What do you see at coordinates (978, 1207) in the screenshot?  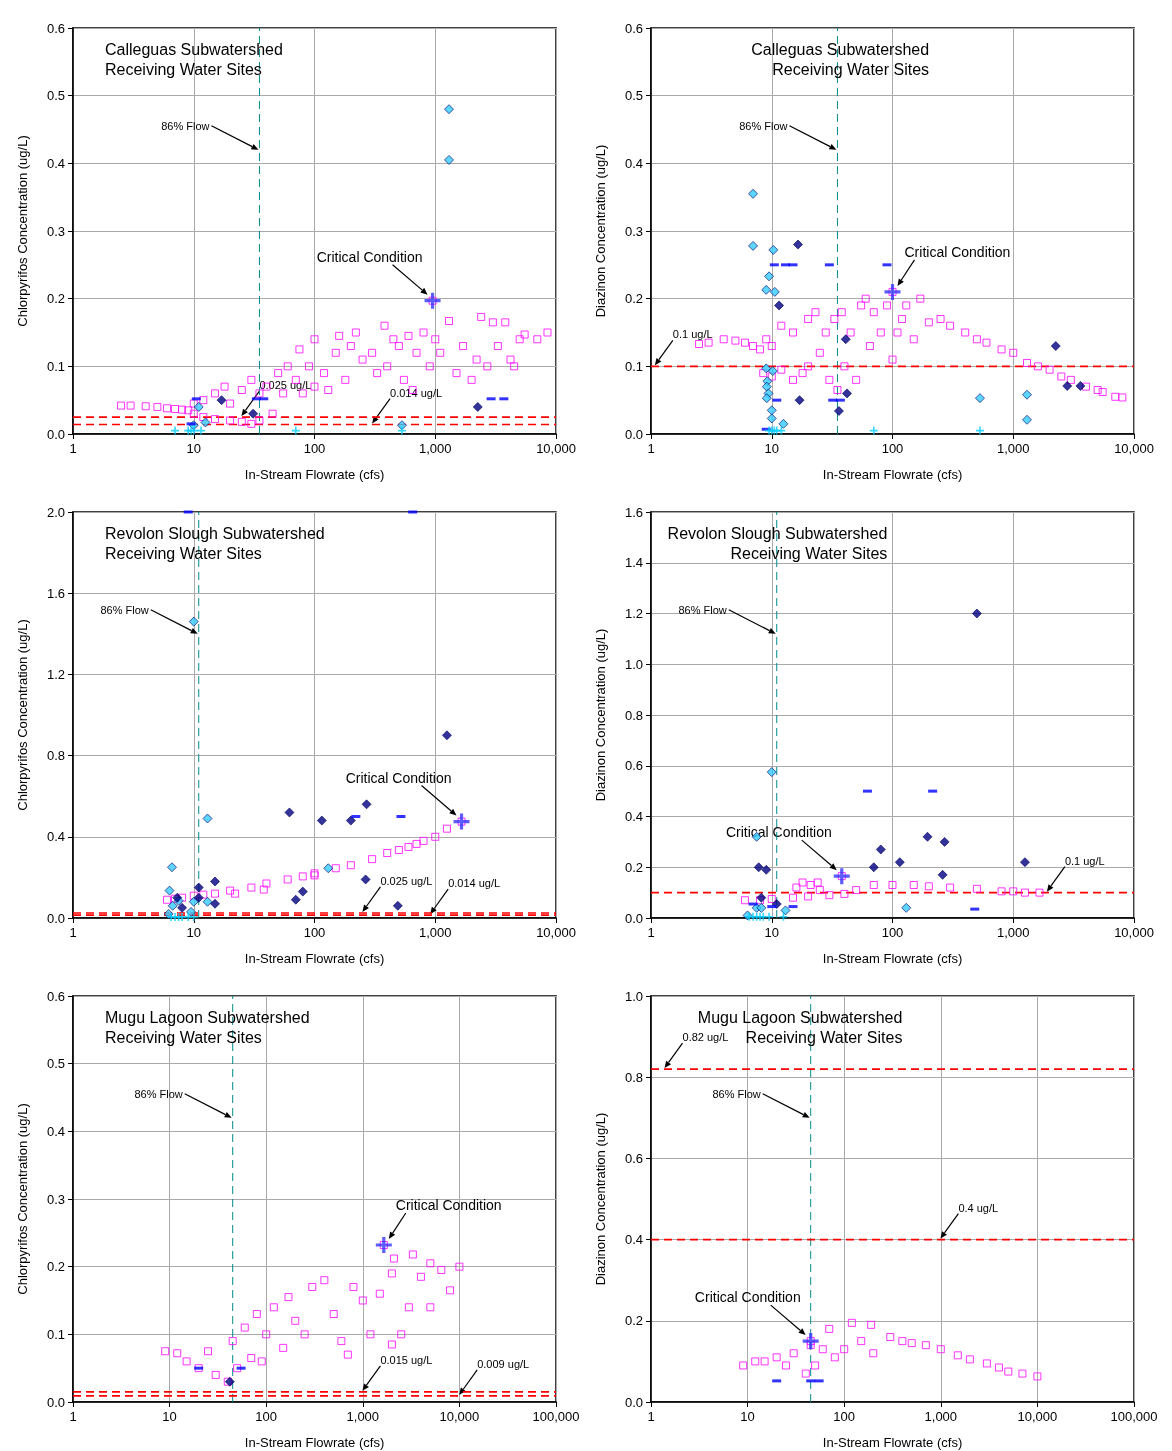 I see `ref-line-label: 0.4 ug/L` at bounding box center [978, 1207].